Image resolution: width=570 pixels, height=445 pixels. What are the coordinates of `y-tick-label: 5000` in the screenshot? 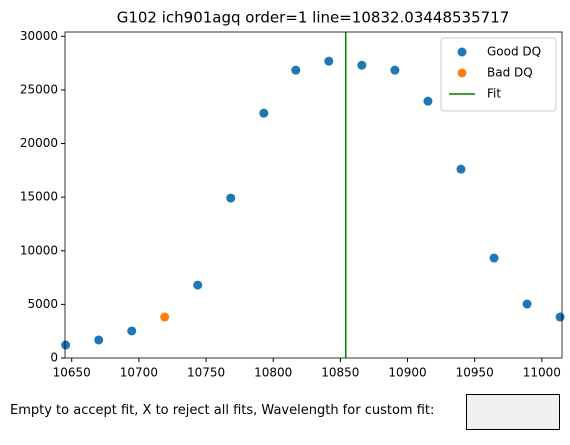 It's located at (42, 304).